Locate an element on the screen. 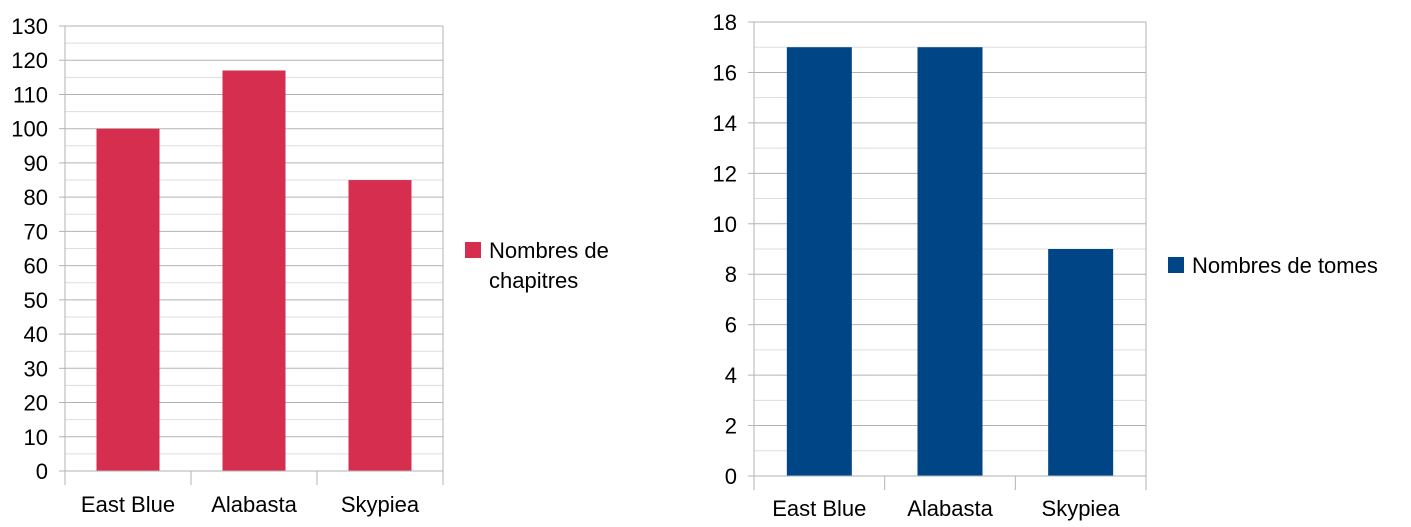 The height and width of the screenshot is (527, 1411). y-tick-label: 30 is located at coordinates (36, 368).